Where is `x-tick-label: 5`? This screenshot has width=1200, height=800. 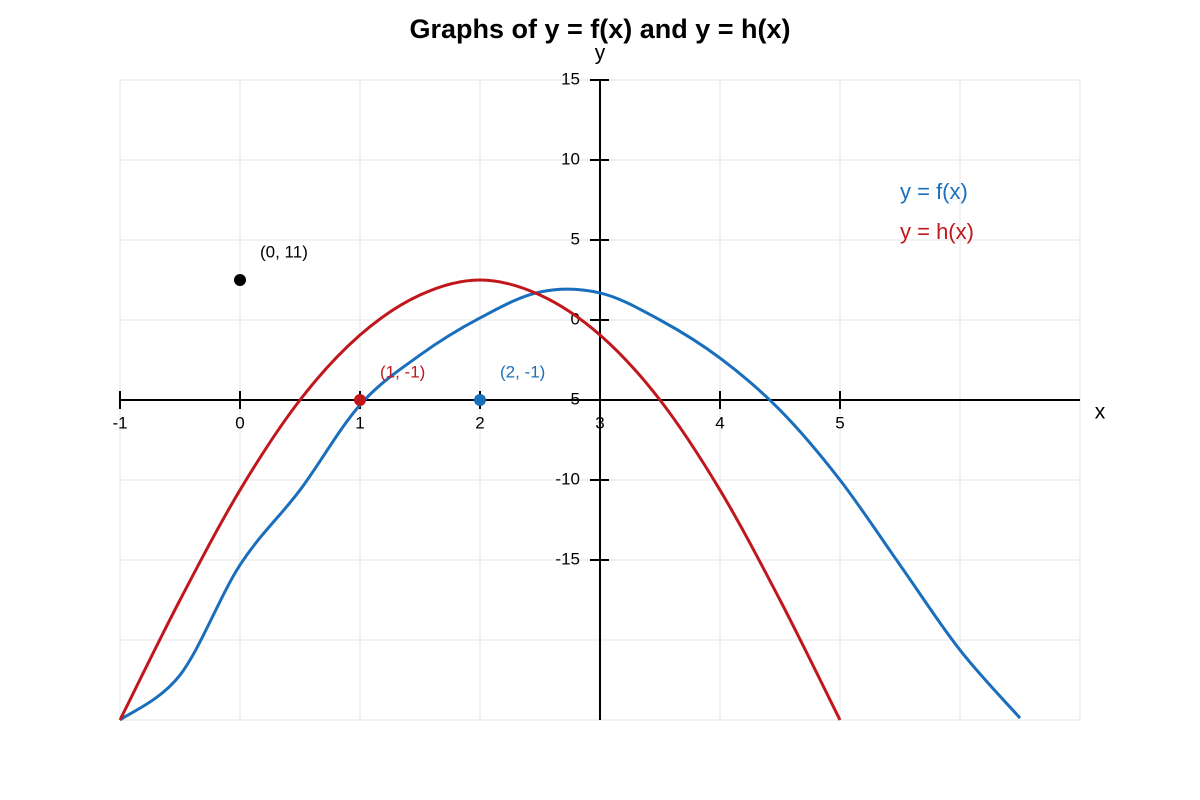 x-tick-label: 5 is located at coordinates (839, 422).